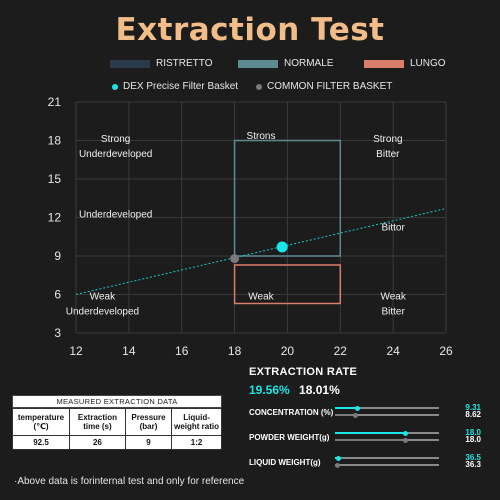  What do you see at coordinates (235, 351) in the screenshot?
I see `x-tick-label: 18` at bounding box center [235, 351].